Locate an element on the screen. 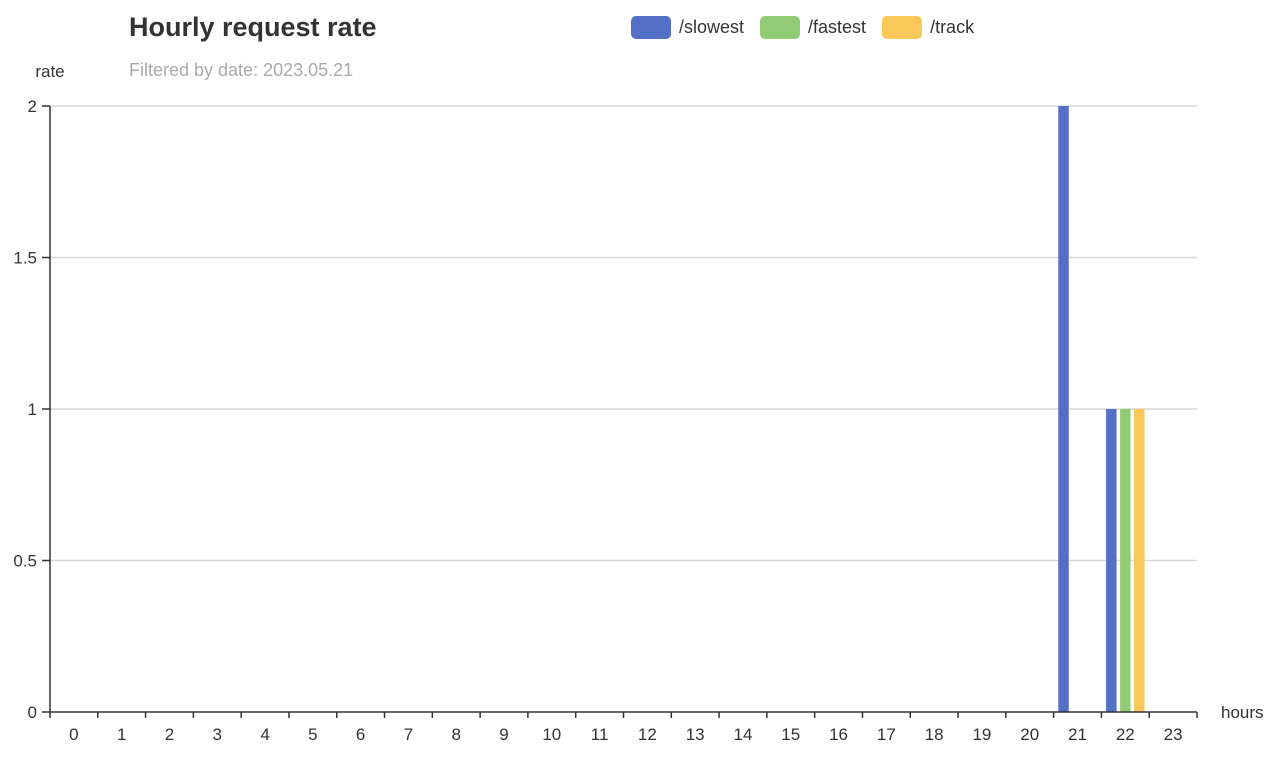  y-tick-label: 0 is located at coordinates (32, 712).